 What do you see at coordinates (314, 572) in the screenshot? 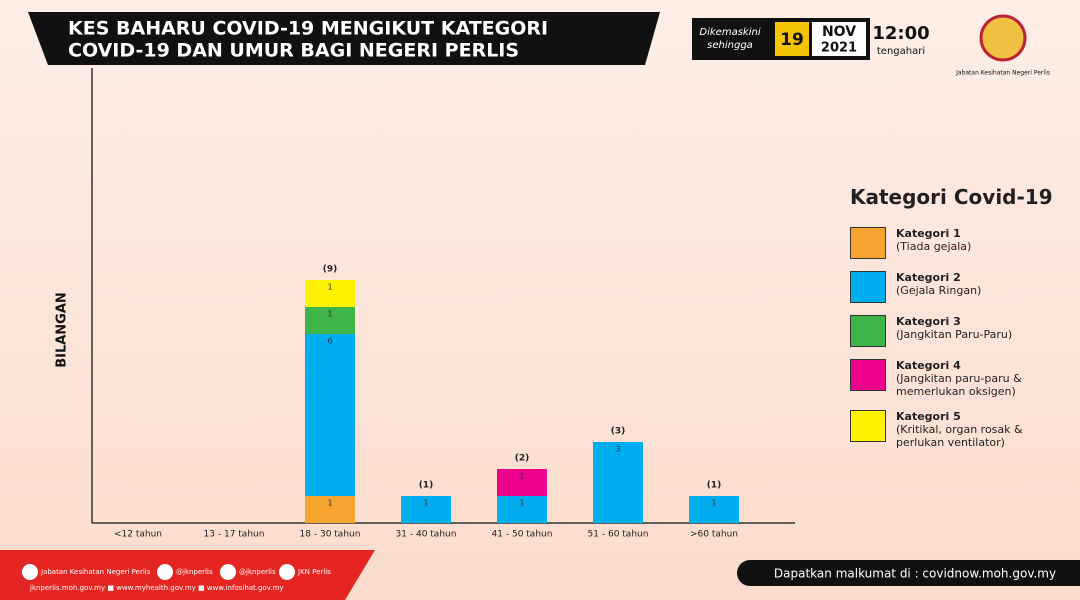
I see `social-handle: JKN Perlis` at bounding box center [314, 572].